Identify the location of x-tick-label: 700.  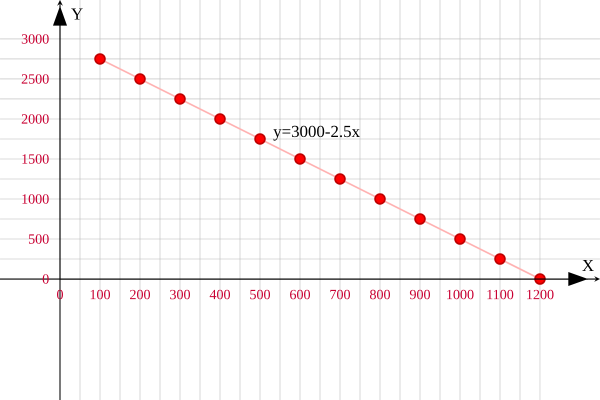
(340, 295).